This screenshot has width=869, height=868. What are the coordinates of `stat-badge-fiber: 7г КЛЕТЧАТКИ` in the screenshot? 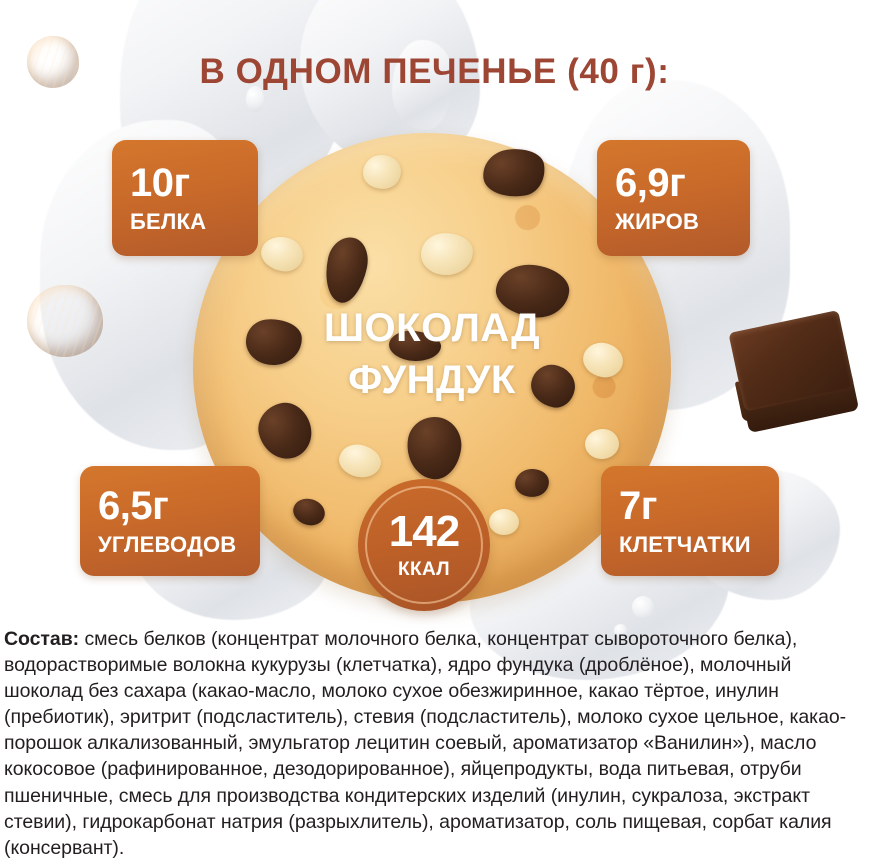 It's located at (690, 521).